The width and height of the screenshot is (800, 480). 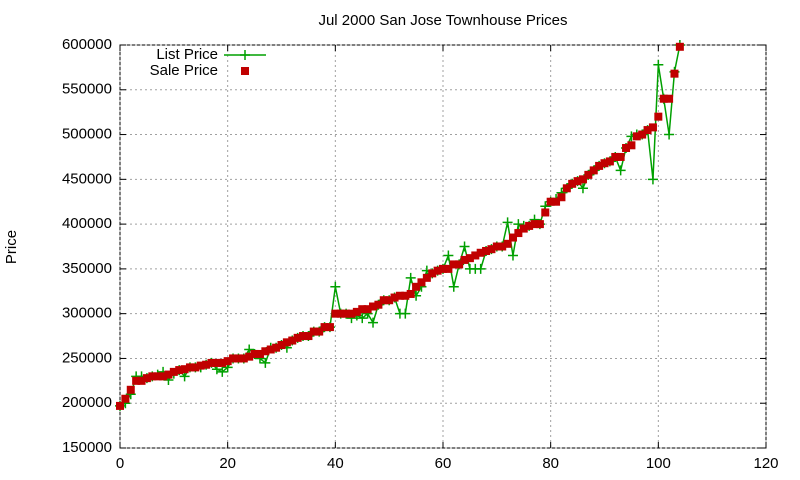 What do you see at coordinates (658, 463) in the screenshot?
I see `x-tick-label: 100` at bounding box center [658, 463].